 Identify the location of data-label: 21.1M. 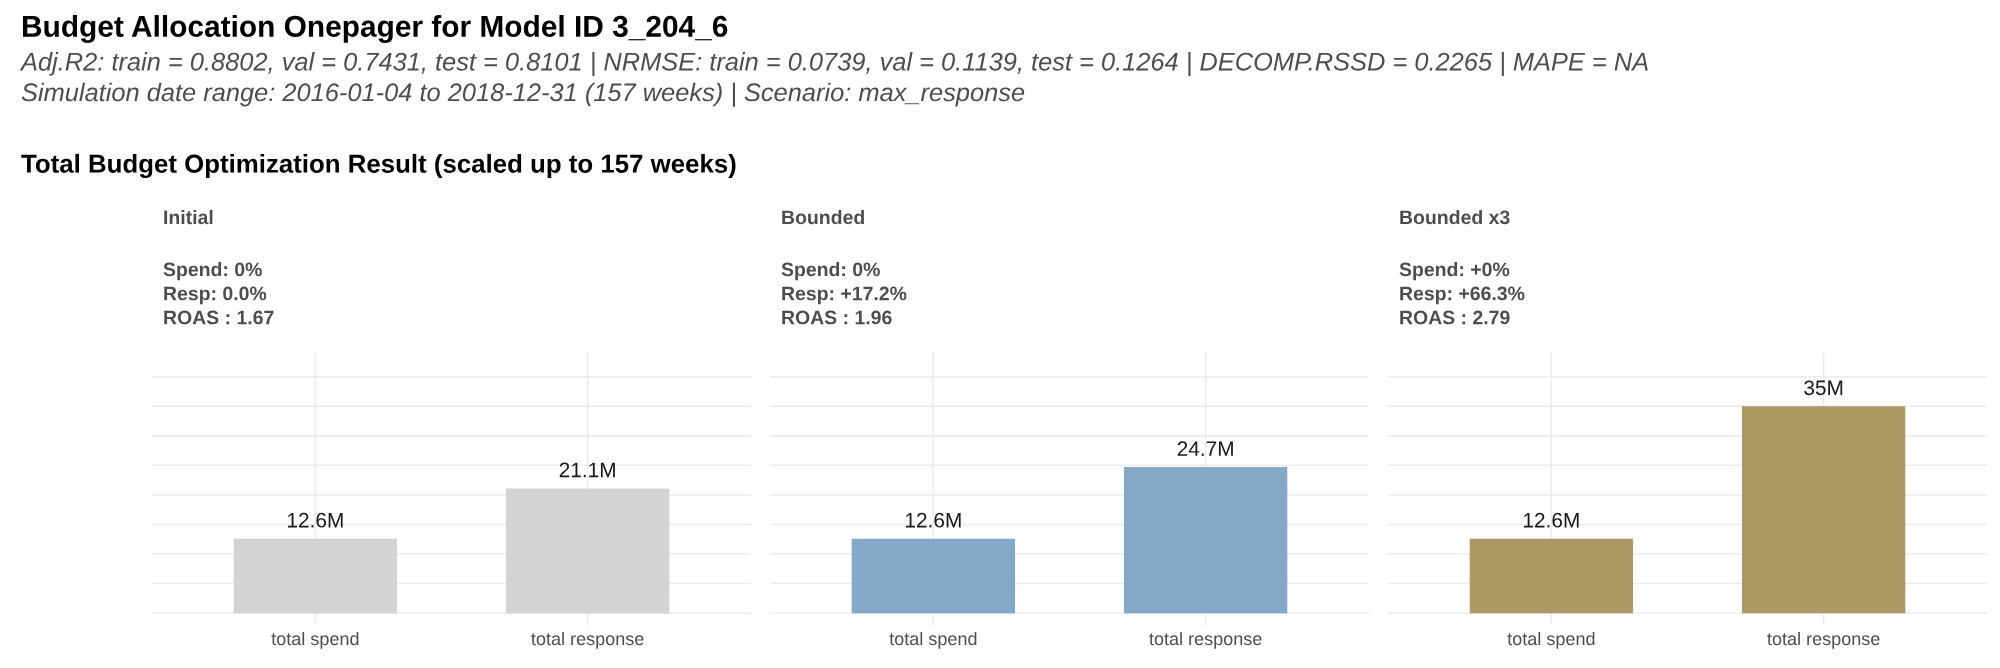
(587, 470).